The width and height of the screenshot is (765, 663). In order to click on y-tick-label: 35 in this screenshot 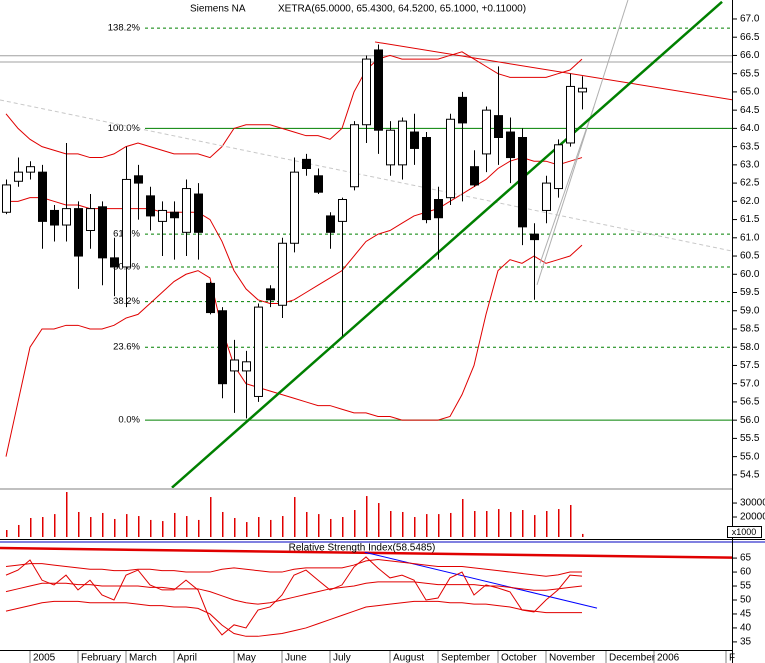, I will do `click(746, 642)`.